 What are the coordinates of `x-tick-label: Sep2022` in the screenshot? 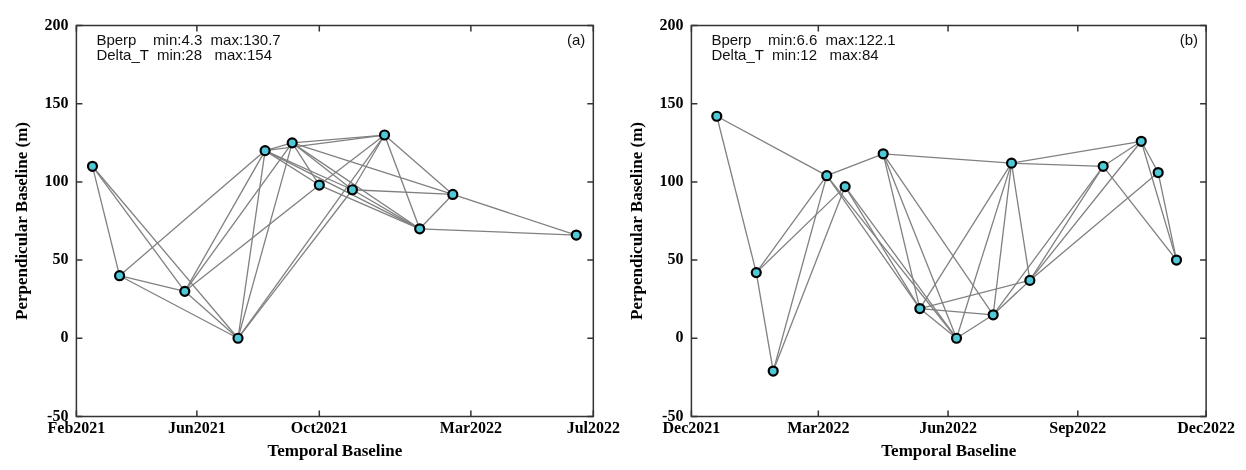 It's located at (1078, 428).